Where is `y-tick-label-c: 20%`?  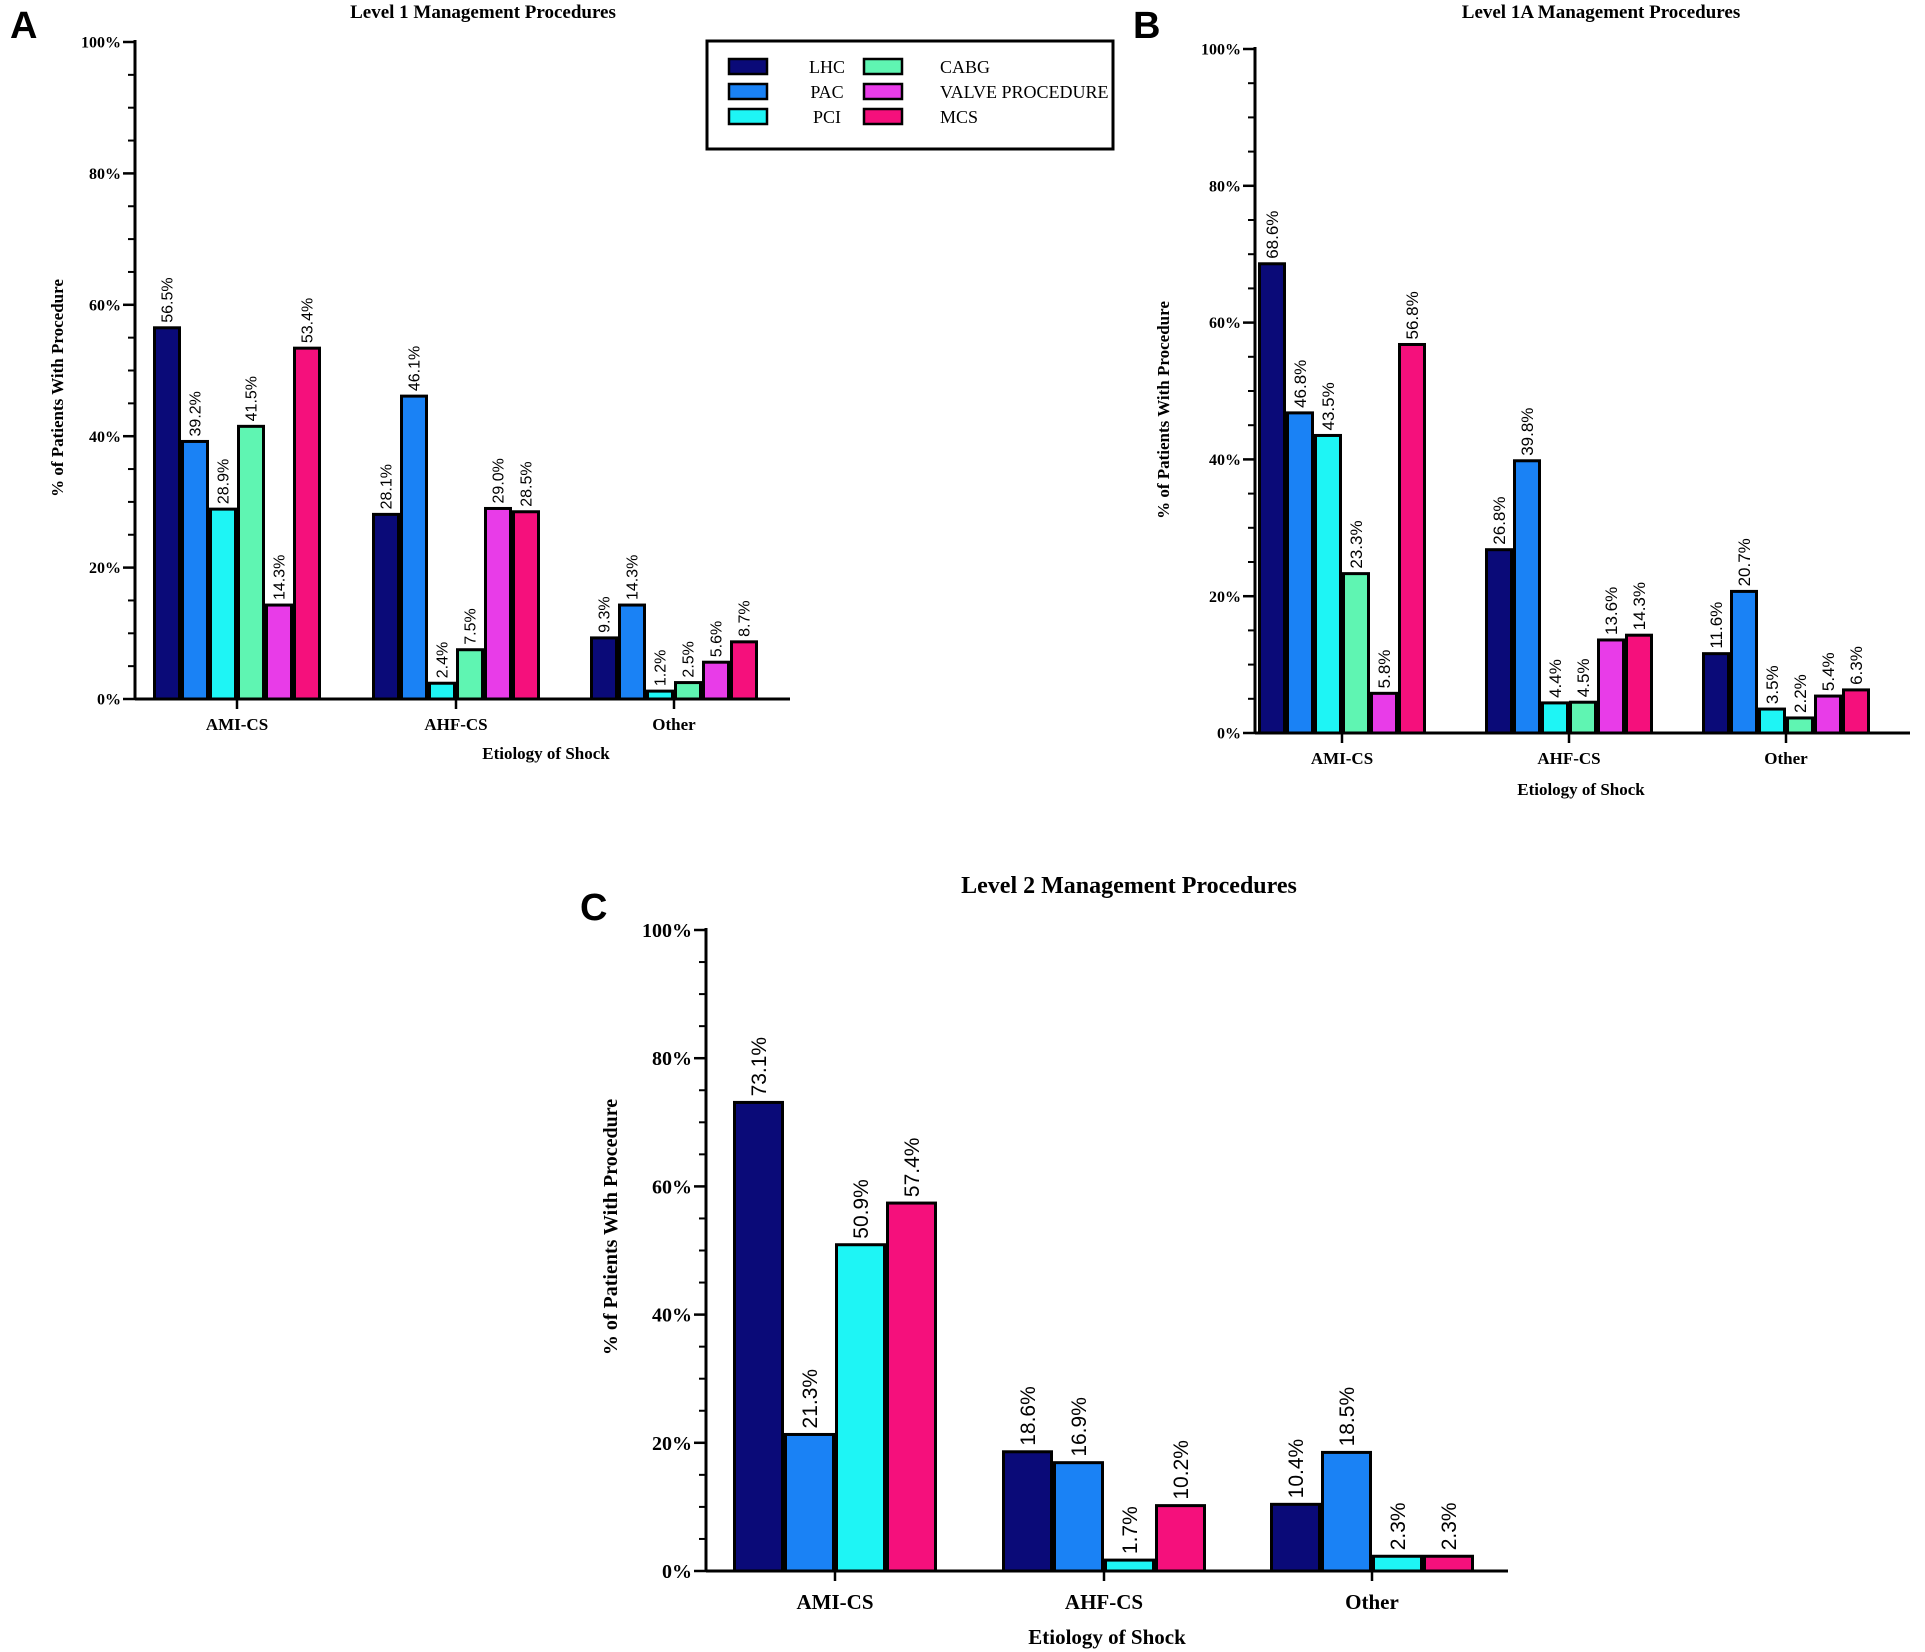 y-tick-label-c: 20% is located at coordinates (672, 1444).